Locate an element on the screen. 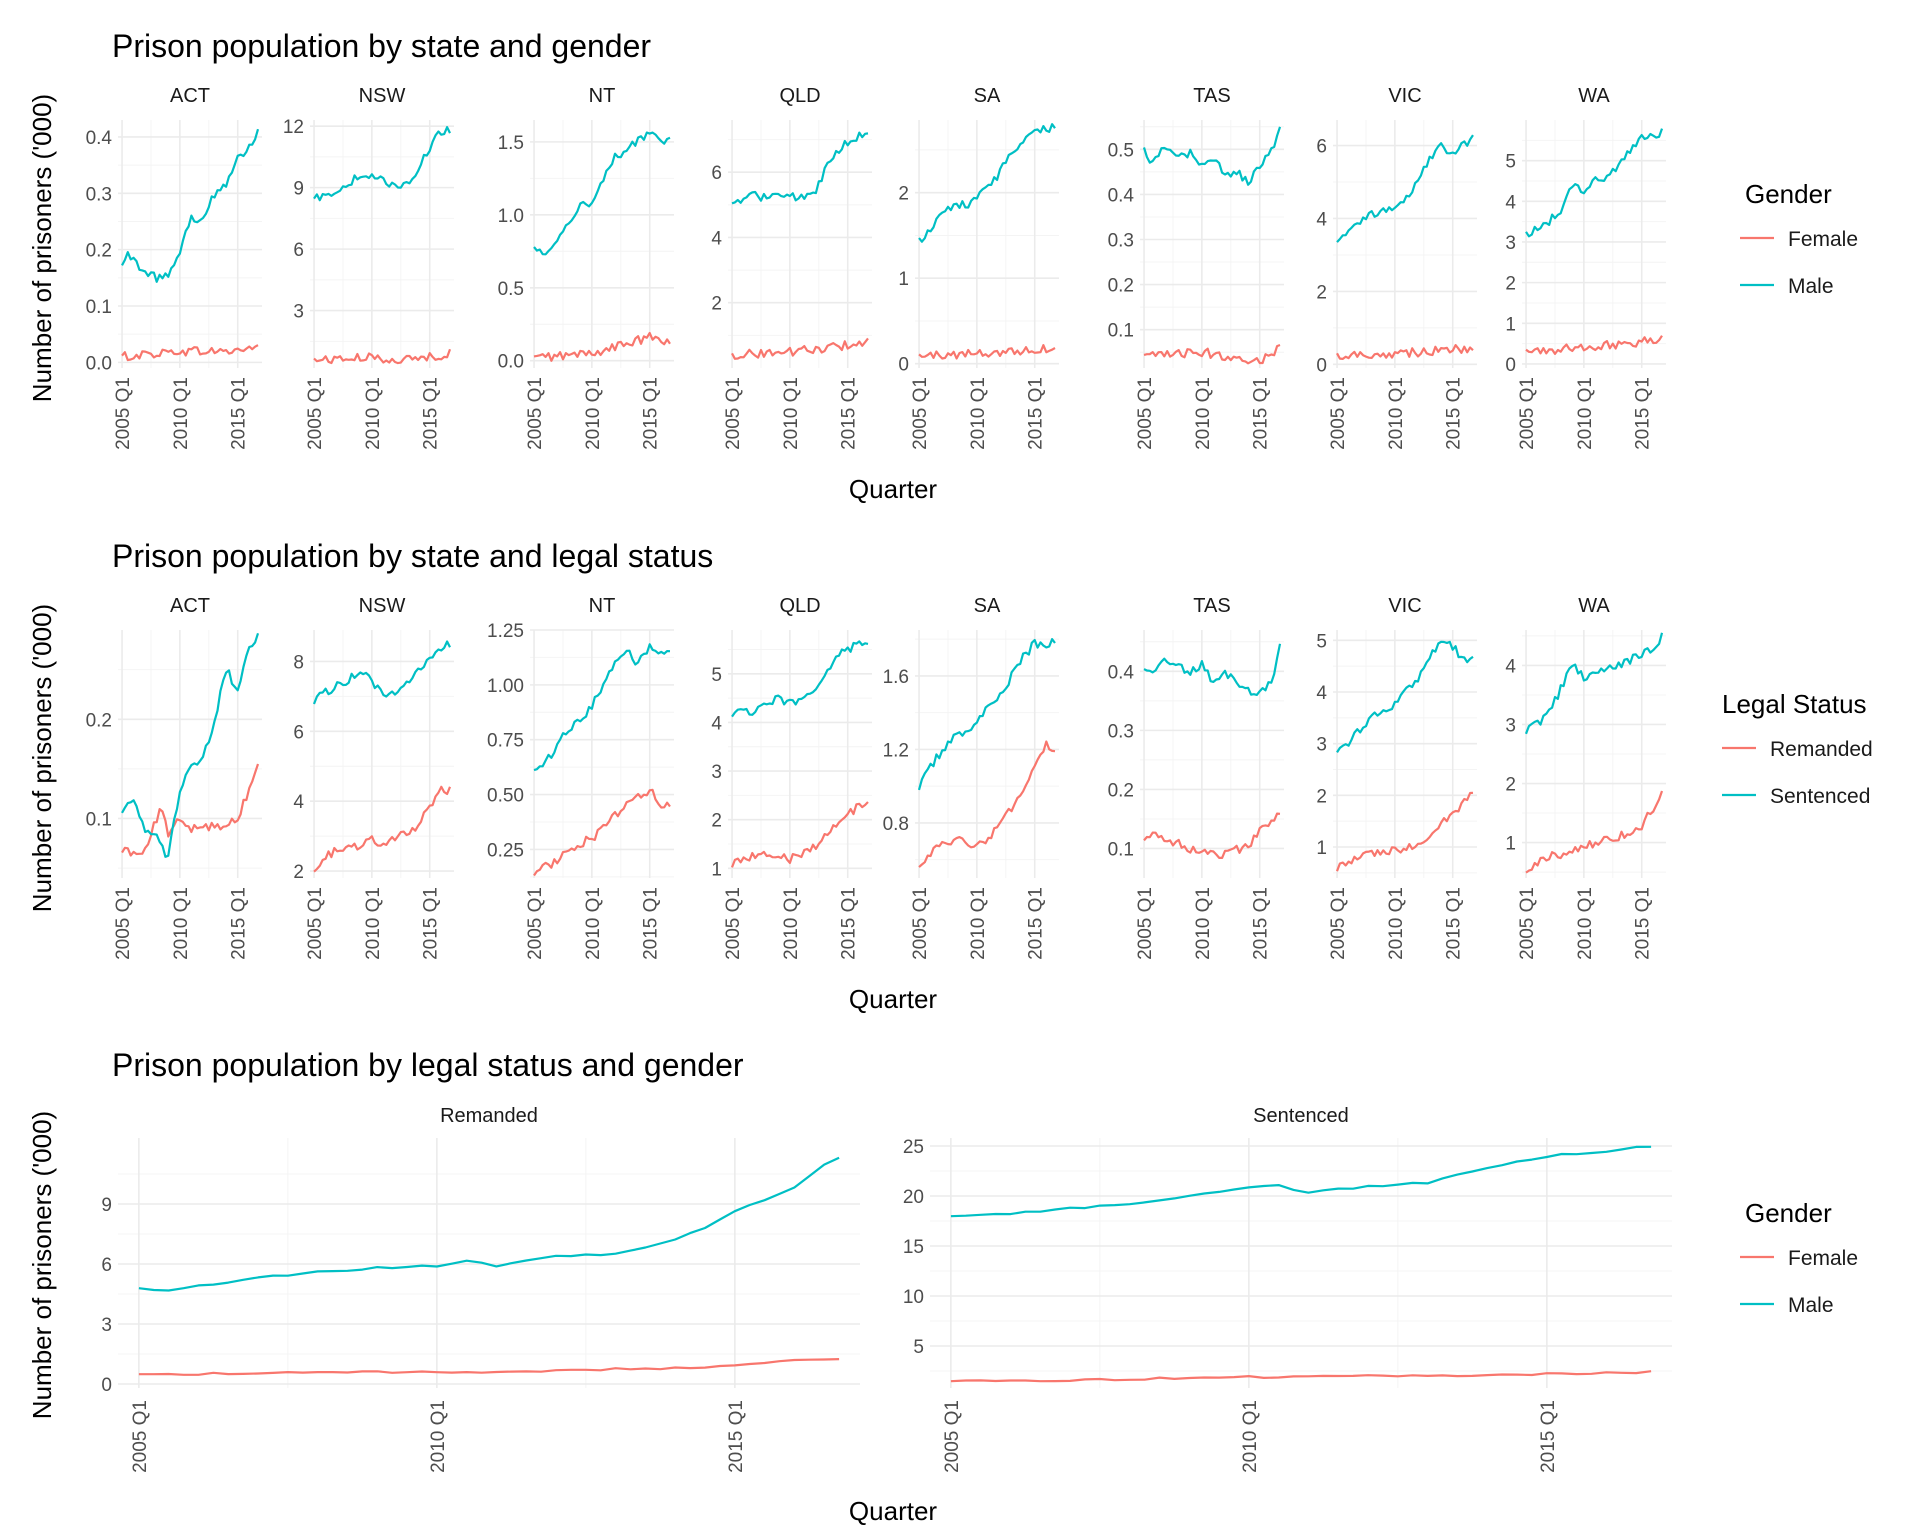 The image size is (1920, 1536). y-tick-label: 1.6 is located at coordinates (896, 677).